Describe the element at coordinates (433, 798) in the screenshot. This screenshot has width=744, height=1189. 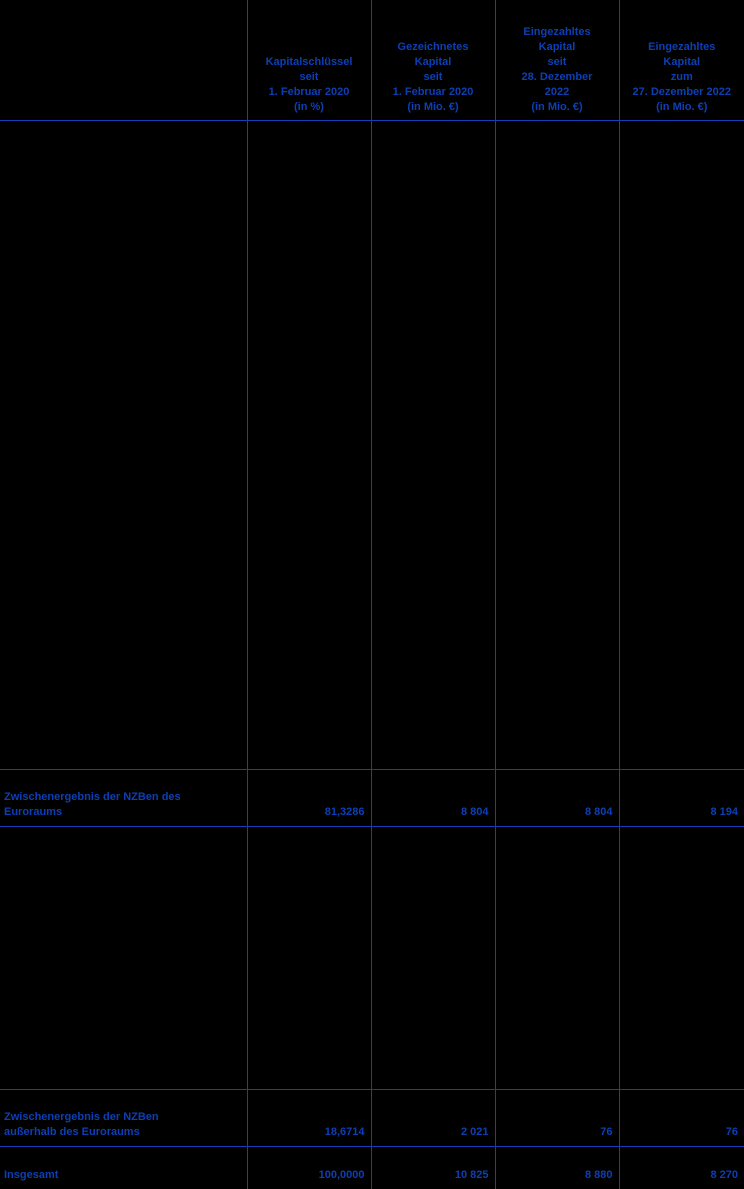
I see `cell-gezeichnetes-kapital: 8 804` at that location.